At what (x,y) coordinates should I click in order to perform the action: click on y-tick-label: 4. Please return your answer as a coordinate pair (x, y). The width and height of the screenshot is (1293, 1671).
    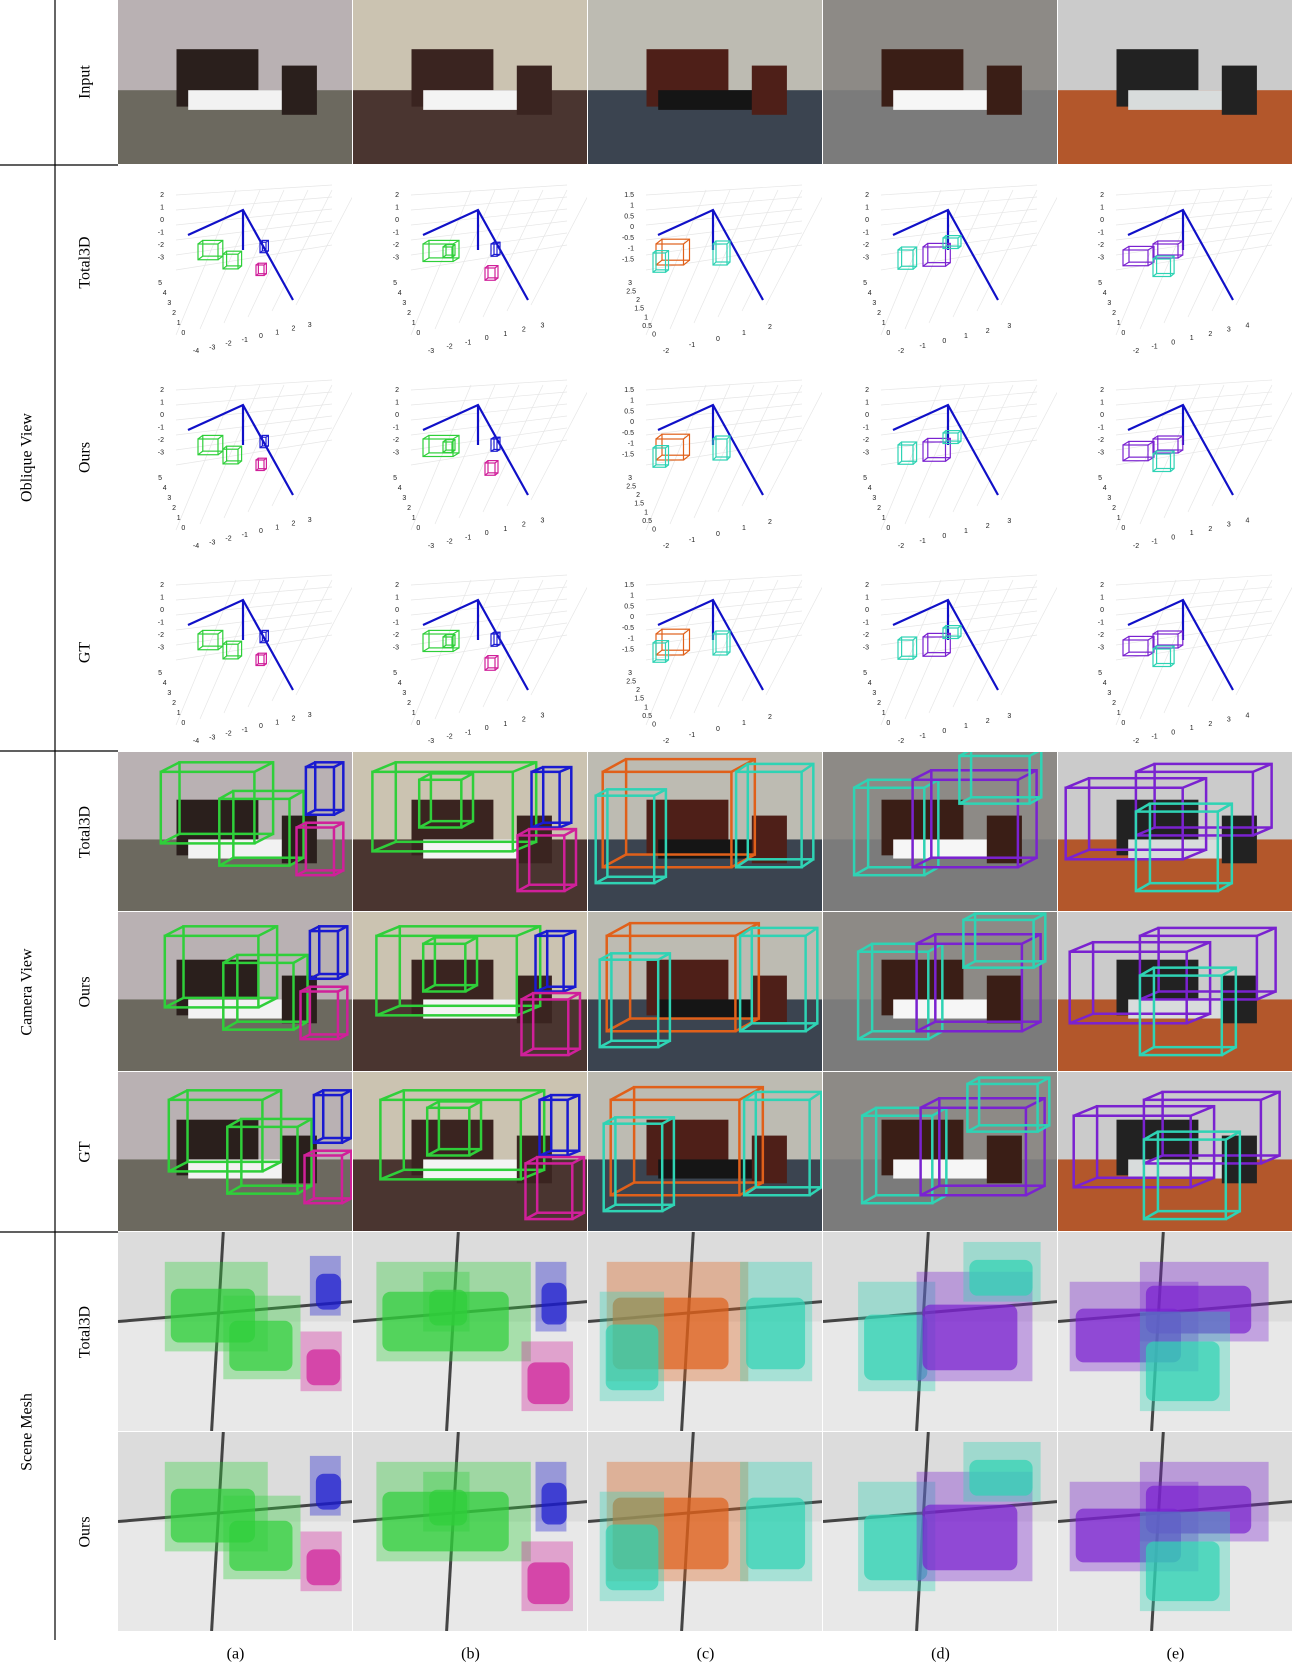
    Looking at the image, I should click on (1105, 488).